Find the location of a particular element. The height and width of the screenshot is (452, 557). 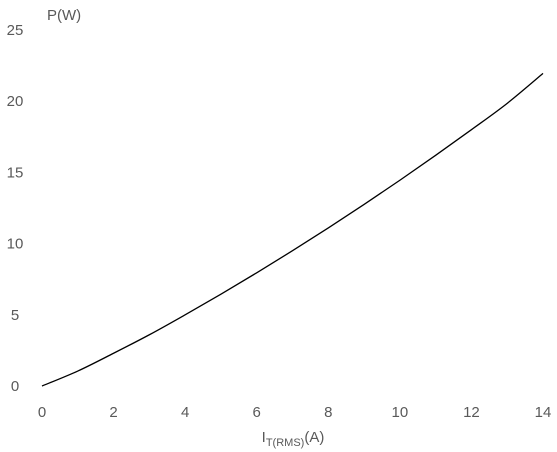

y-tick-label: 5 is located at coordinates (15, 315).